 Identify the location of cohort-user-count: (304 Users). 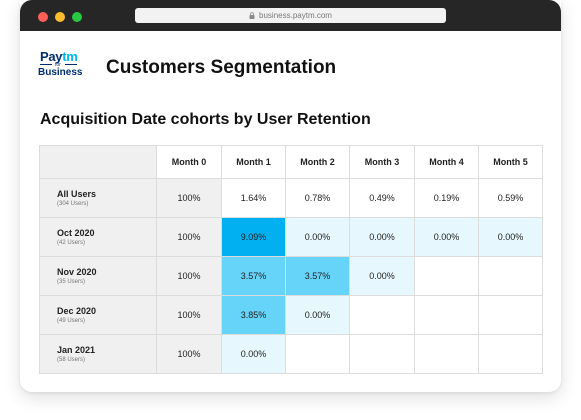
(73, 203).